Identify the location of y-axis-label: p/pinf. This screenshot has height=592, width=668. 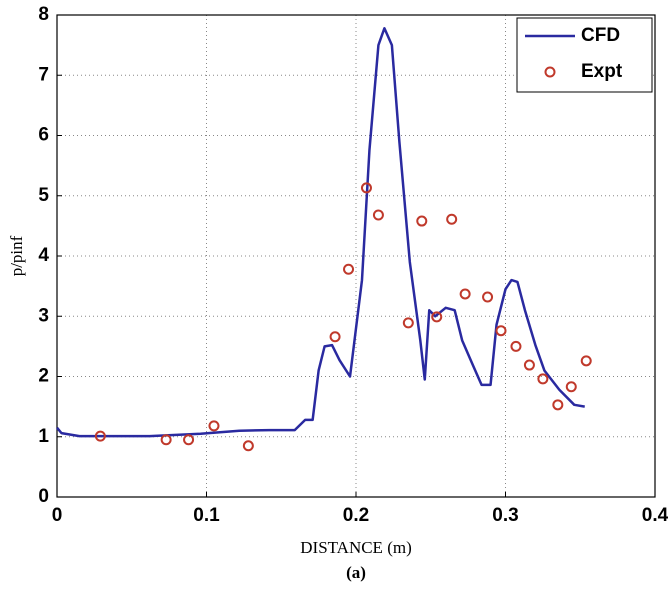
(16, 255).